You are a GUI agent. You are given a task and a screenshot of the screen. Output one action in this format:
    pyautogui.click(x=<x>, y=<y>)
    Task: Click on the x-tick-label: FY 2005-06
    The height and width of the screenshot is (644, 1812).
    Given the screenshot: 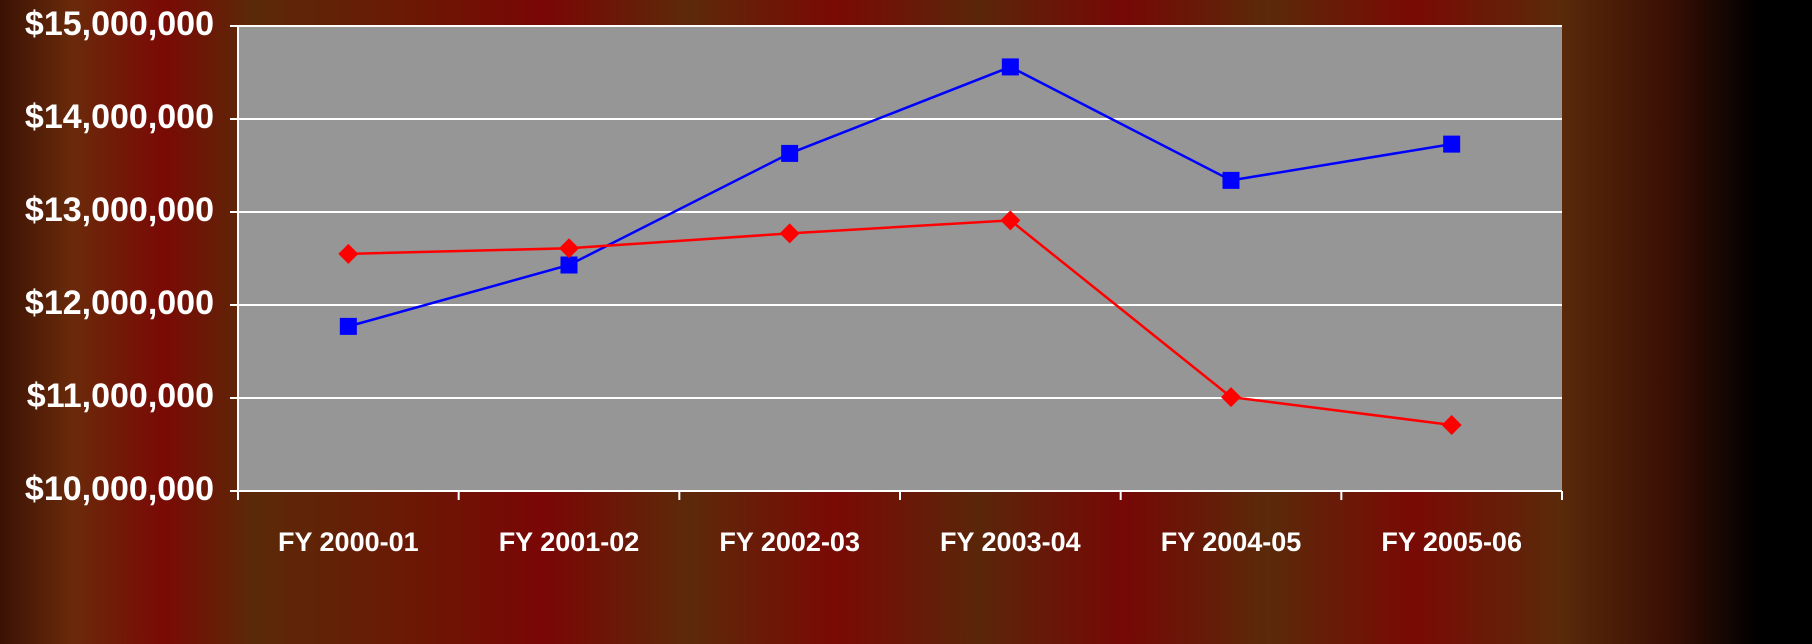 What is the action you would take?
    pyautogui.click(x=1451, y=542)
    